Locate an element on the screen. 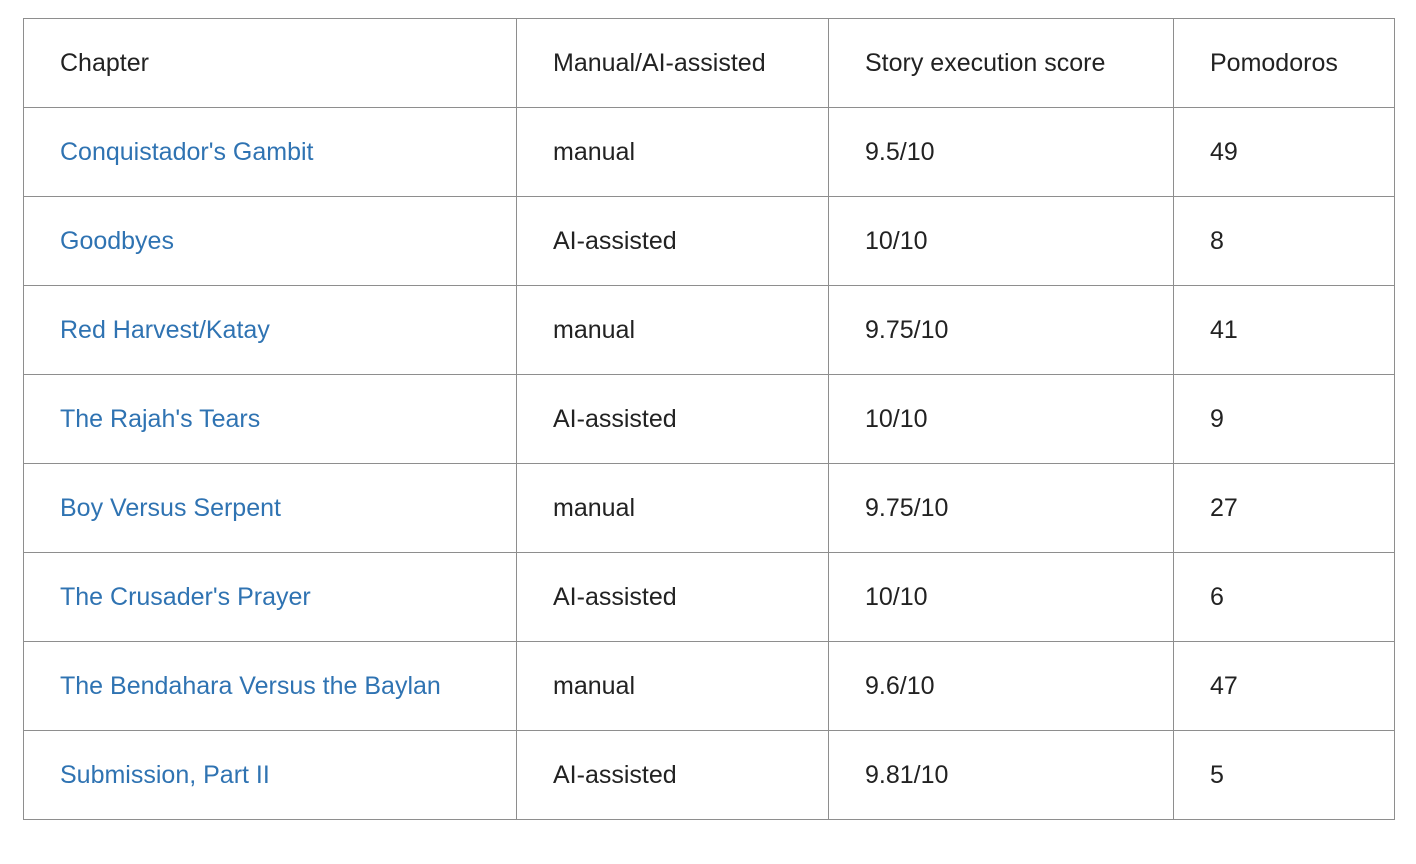 This screenshot has width=1416, height=864. pomodoros-cell: 8 is located at coordinates (1284, 241).